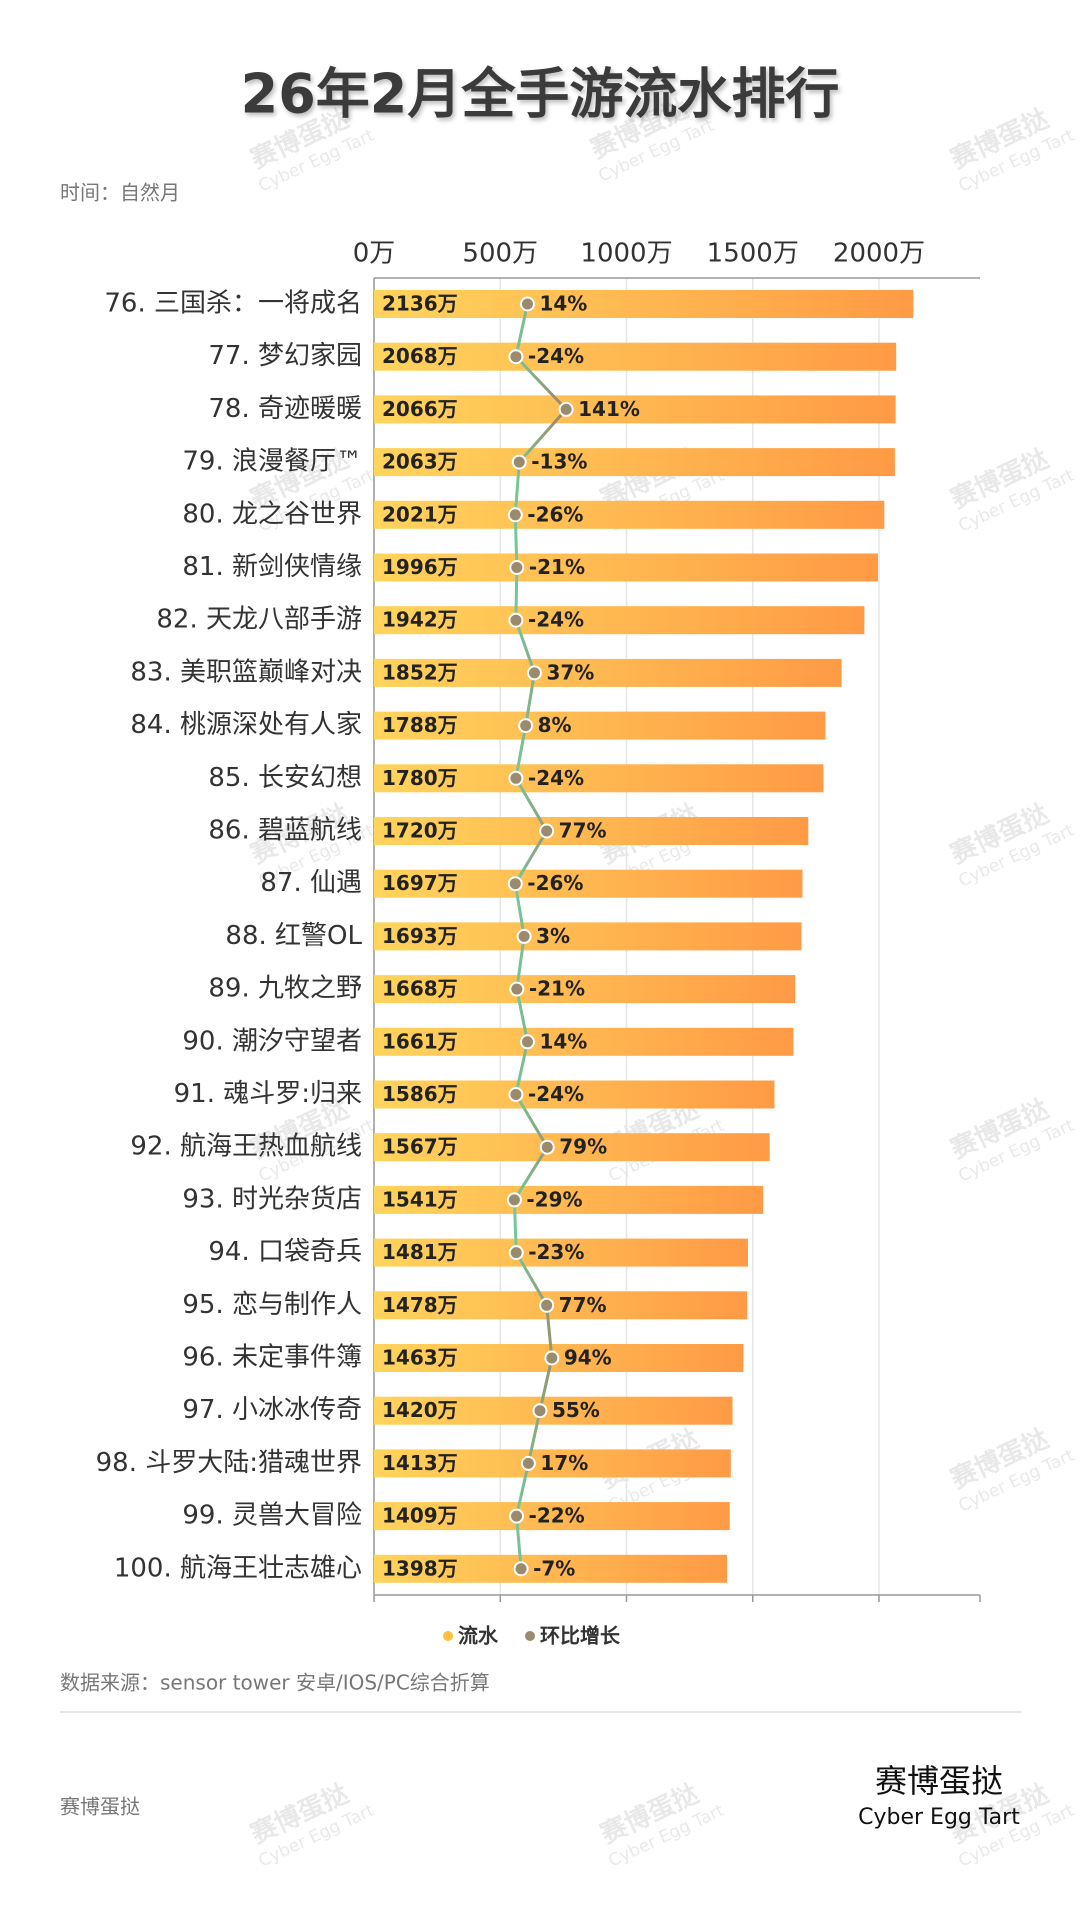  What do you see at coordinates (285, 356) in the screenshot?
I see `category-label: 77. 梦幻家园` at bounding box center [285, 356].